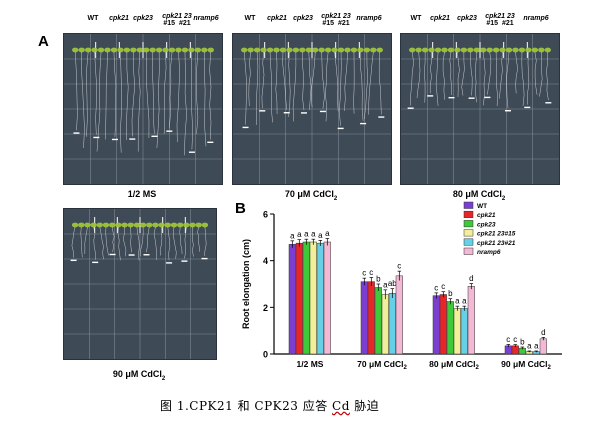 The height and width of the screenshot is (434, 600). I want to click on geno-cpk21: cpk21, so click(119, 18).